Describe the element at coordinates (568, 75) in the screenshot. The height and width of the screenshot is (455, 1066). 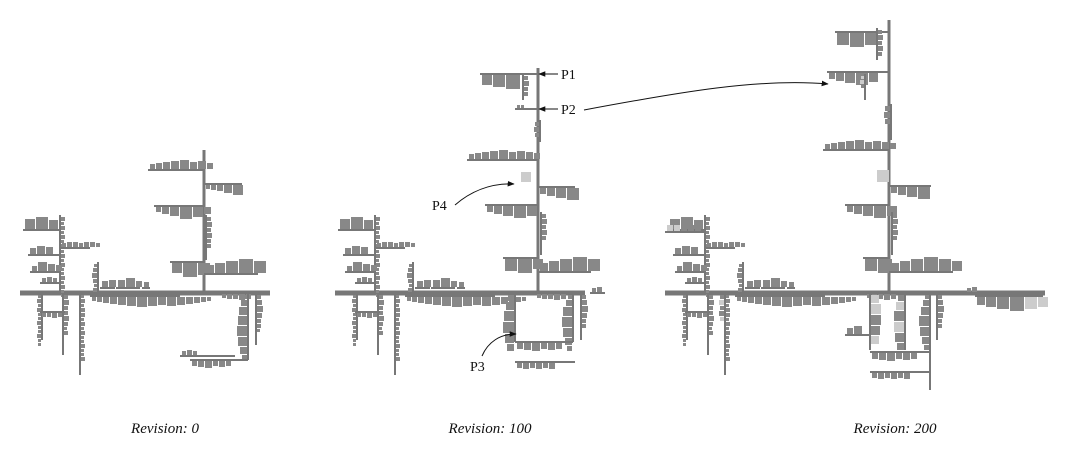
I see `p1-label: P1` at that location.